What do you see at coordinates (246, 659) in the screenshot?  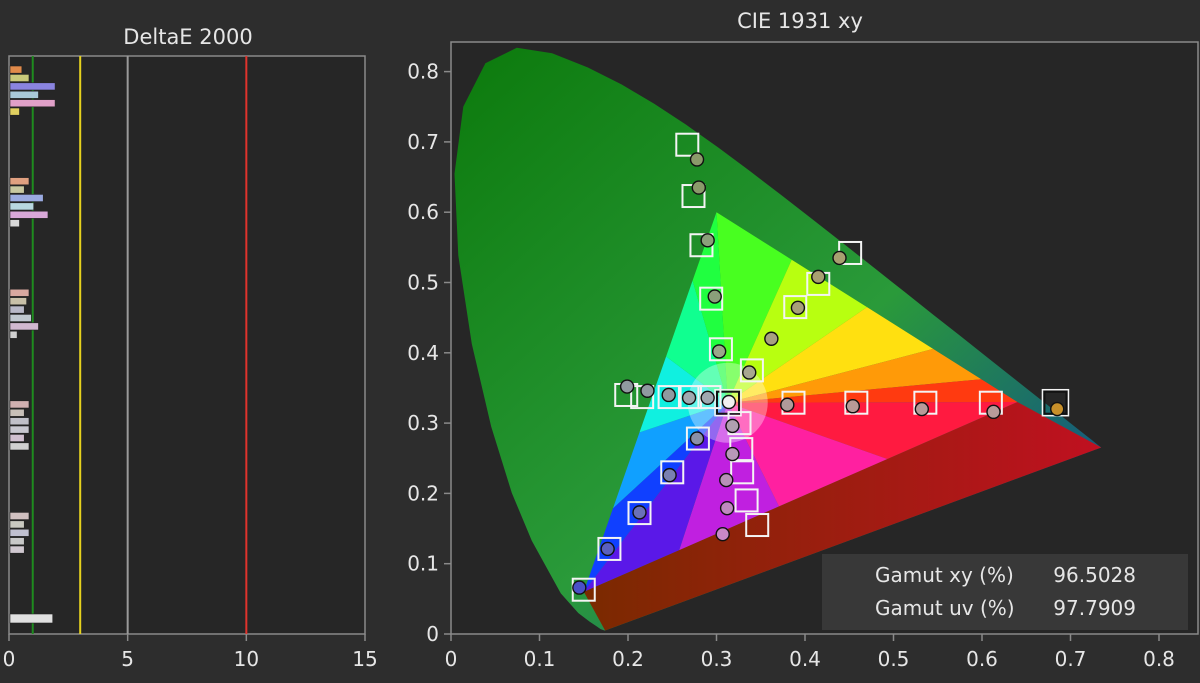 I see `deltae-tick-label: 10` at bounding box center [246, 659].